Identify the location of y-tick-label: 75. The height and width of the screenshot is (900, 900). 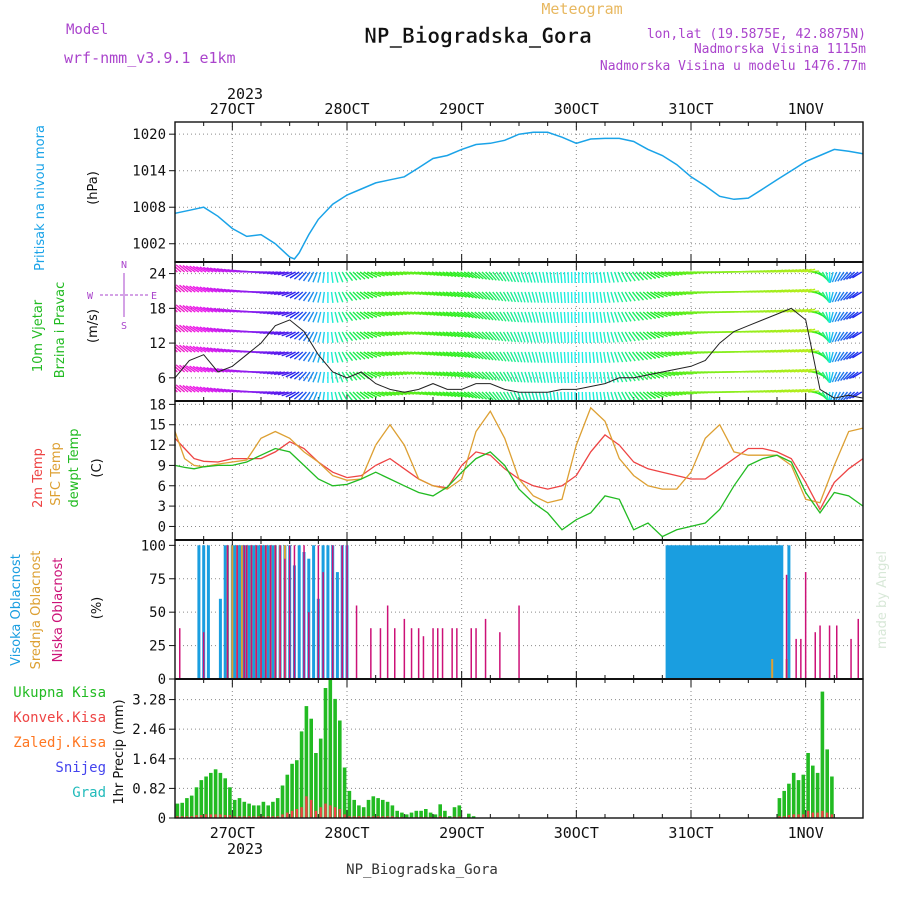
(157, 580).